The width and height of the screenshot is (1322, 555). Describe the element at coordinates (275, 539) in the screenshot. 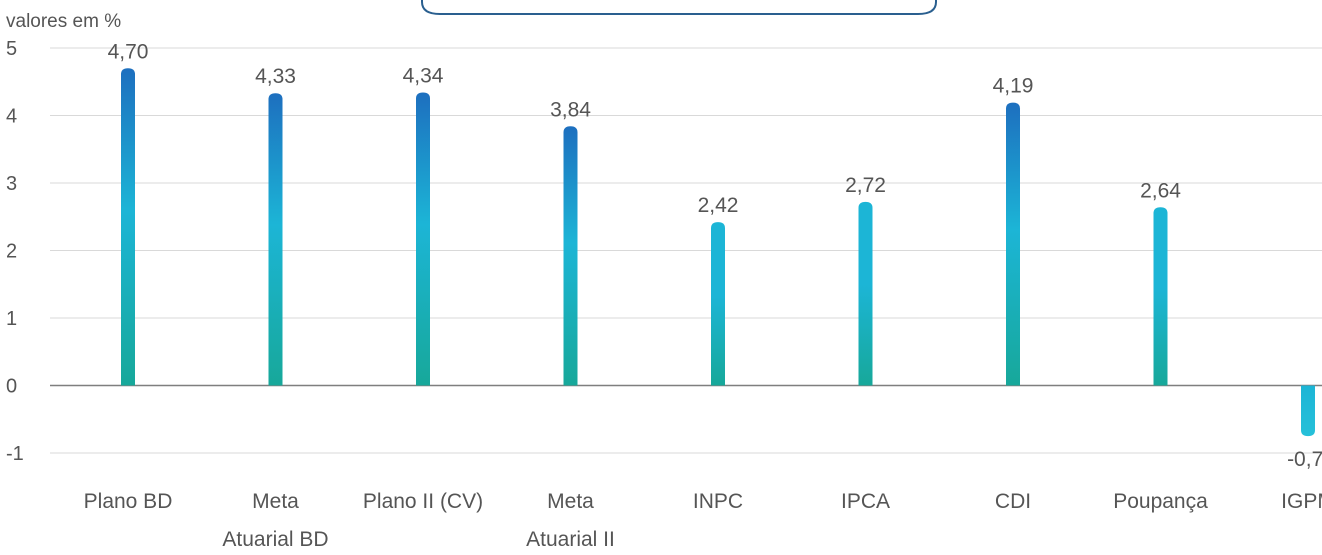

I see `category-label-1: Atuarial BD` at that location.